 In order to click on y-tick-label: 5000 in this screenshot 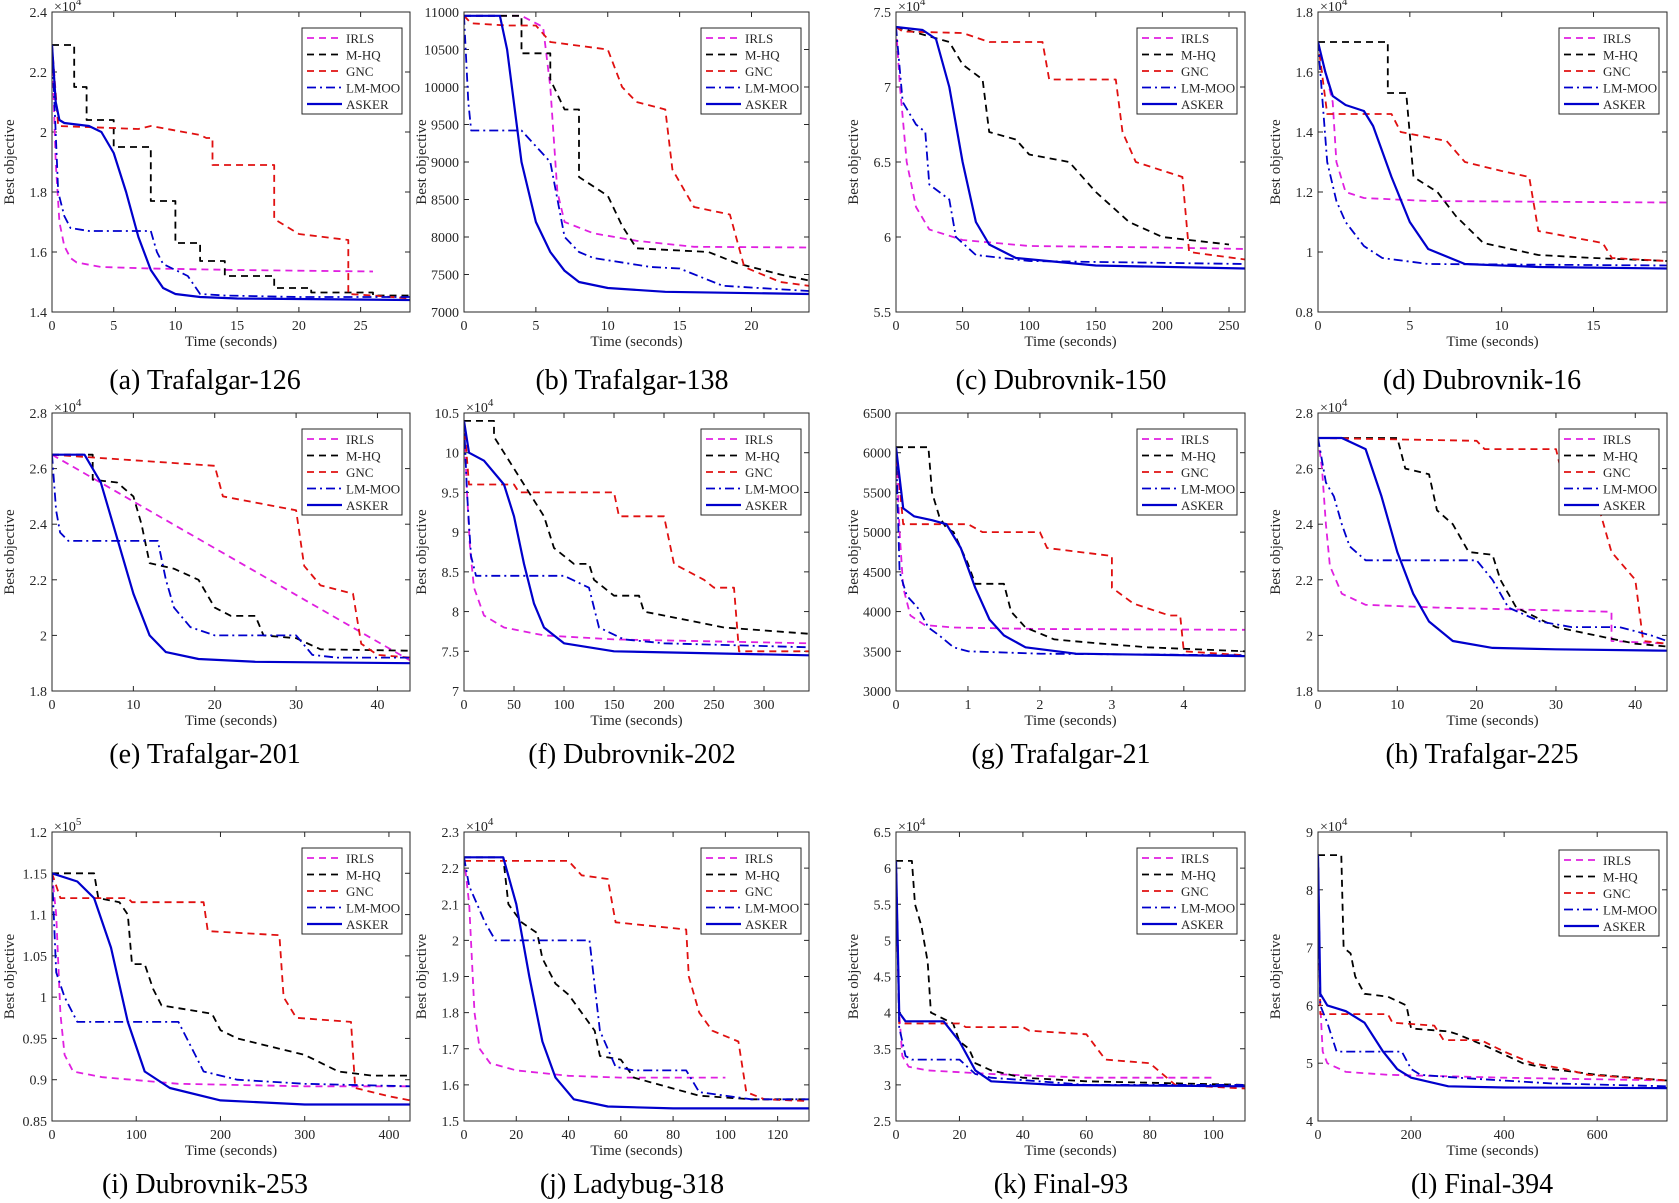, I will do `click(877, 533)`.